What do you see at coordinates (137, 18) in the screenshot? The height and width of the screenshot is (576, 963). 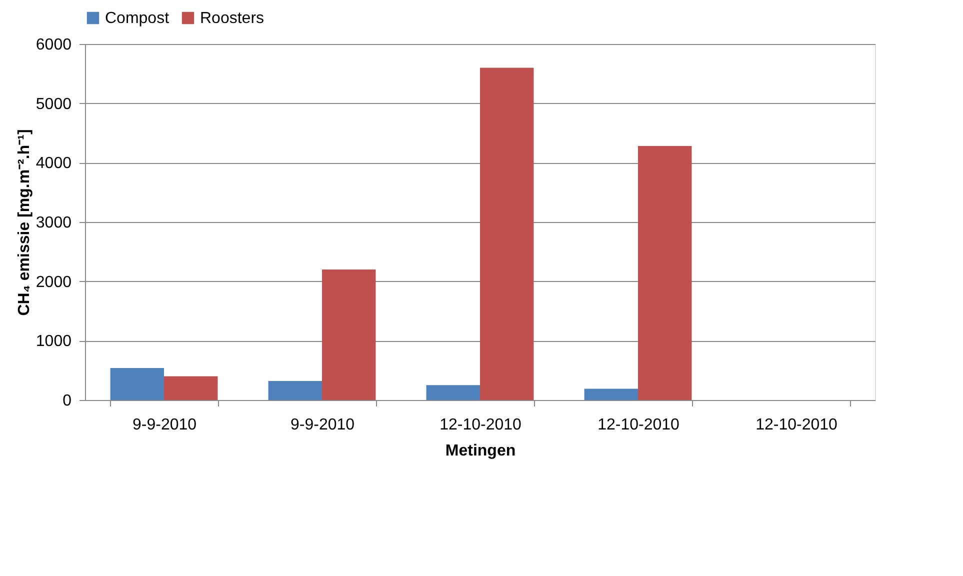 I see `legend-label: Compost` at bounding box center [137, 18].